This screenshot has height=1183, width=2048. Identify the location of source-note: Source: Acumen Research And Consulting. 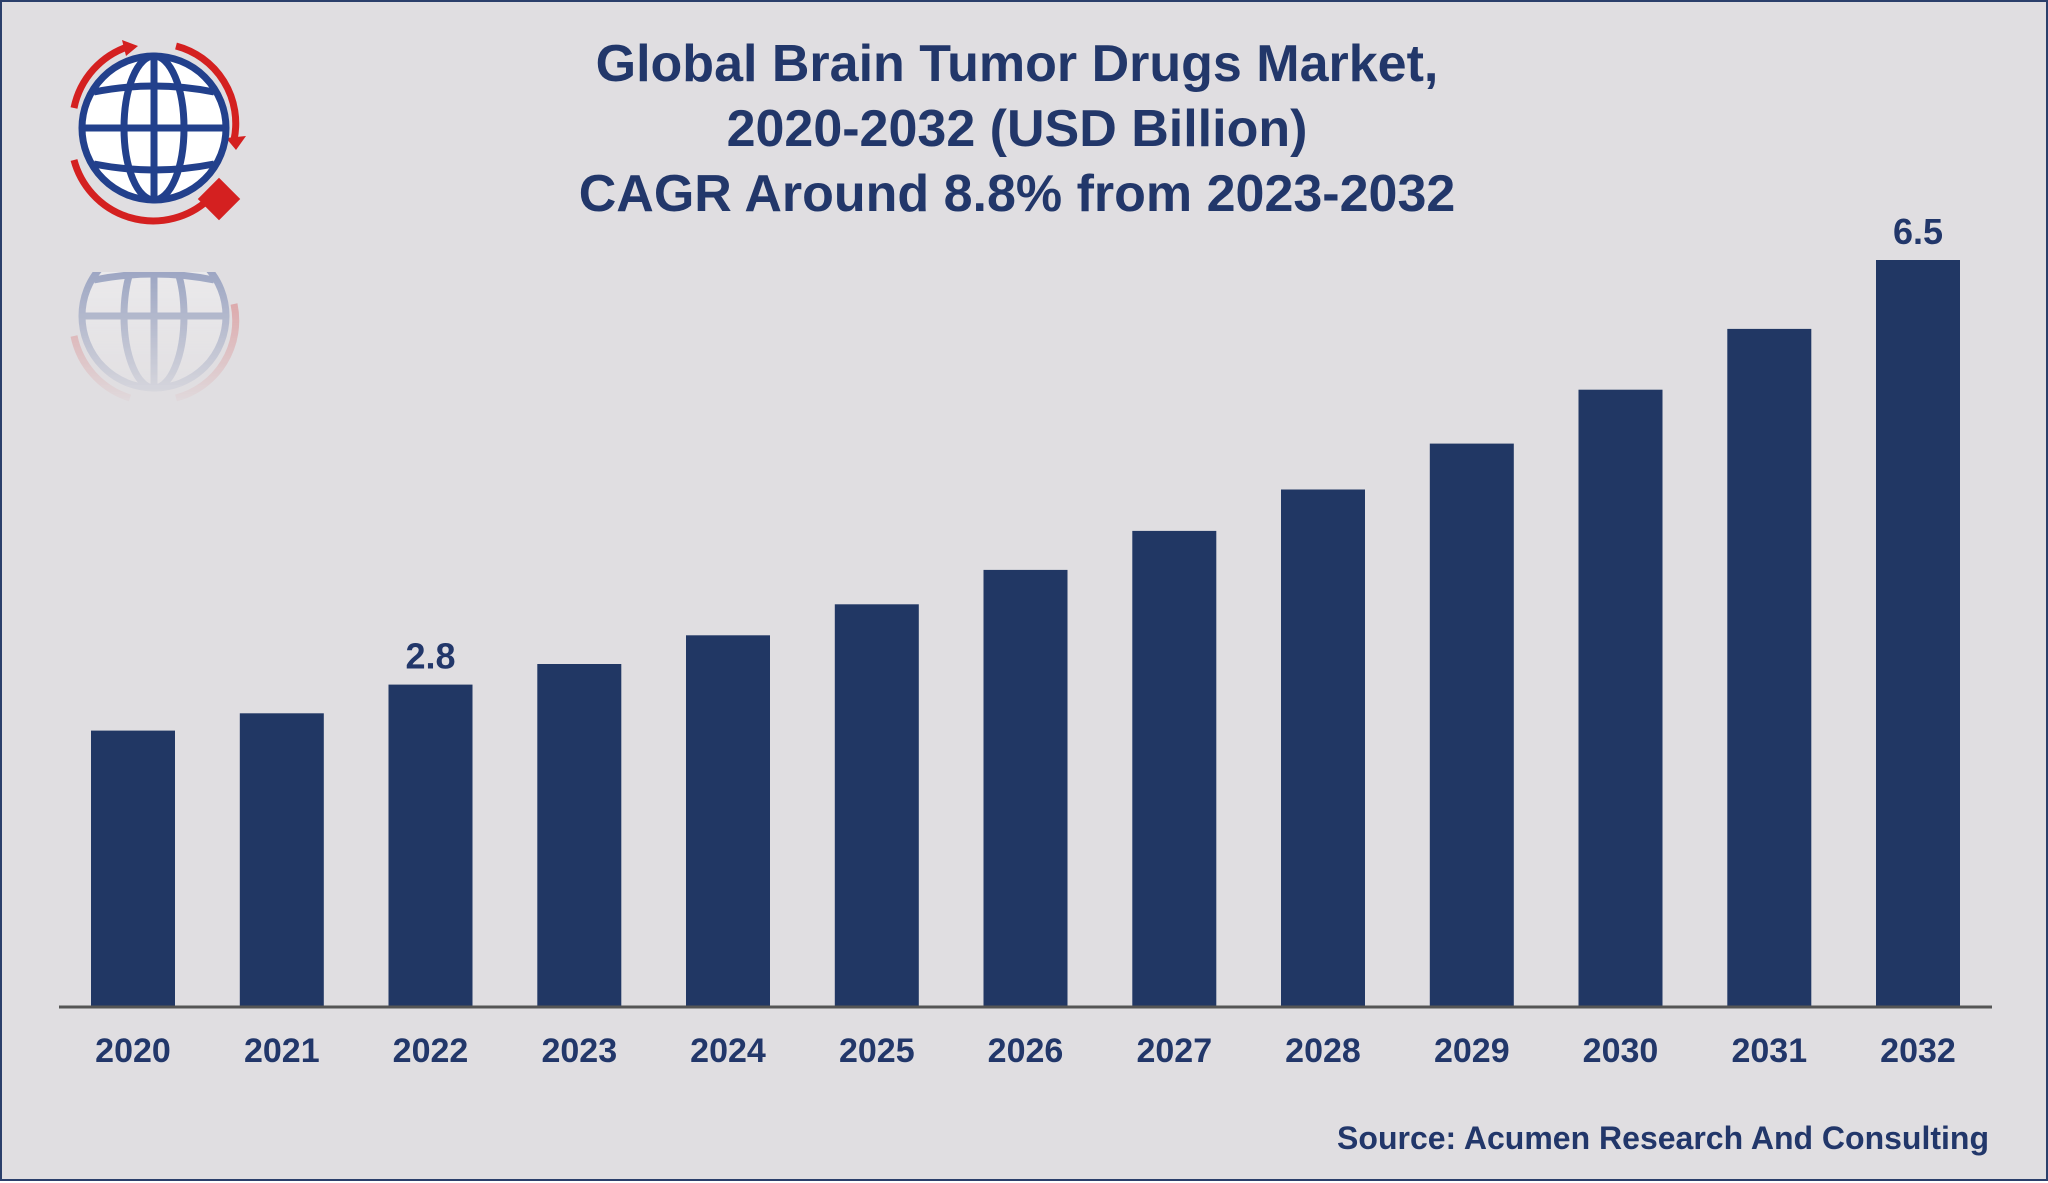
(1663, 1138).